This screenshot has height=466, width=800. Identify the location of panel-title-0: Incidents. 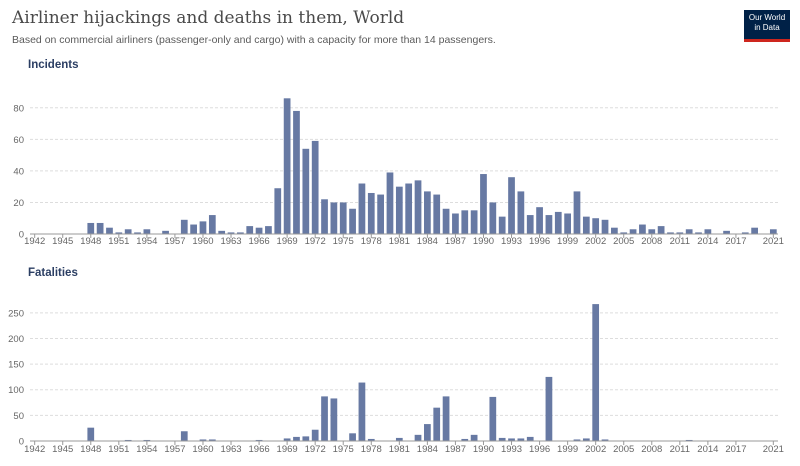
(53, 65).